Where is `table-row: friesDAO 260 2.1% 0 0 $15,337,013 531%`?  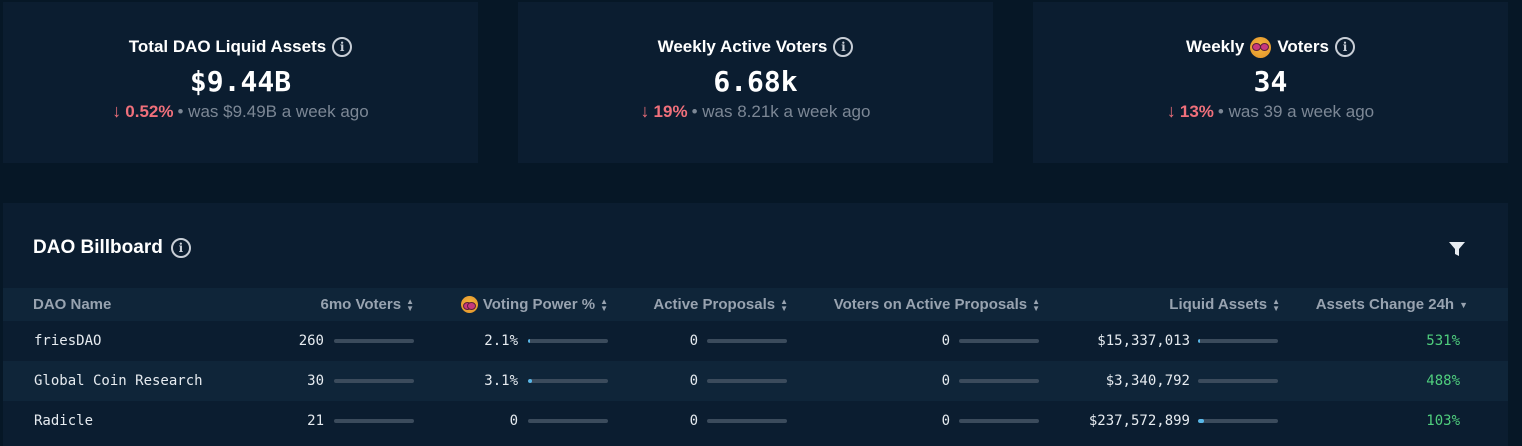
table-row: friesDAO 260 2.1% 0 0 $15,337,013 531% is located at coordinates (755, 341).